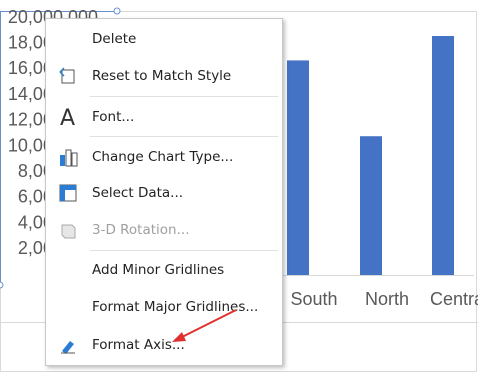  I want to click on menu-item: Delete, so click(164, 39).